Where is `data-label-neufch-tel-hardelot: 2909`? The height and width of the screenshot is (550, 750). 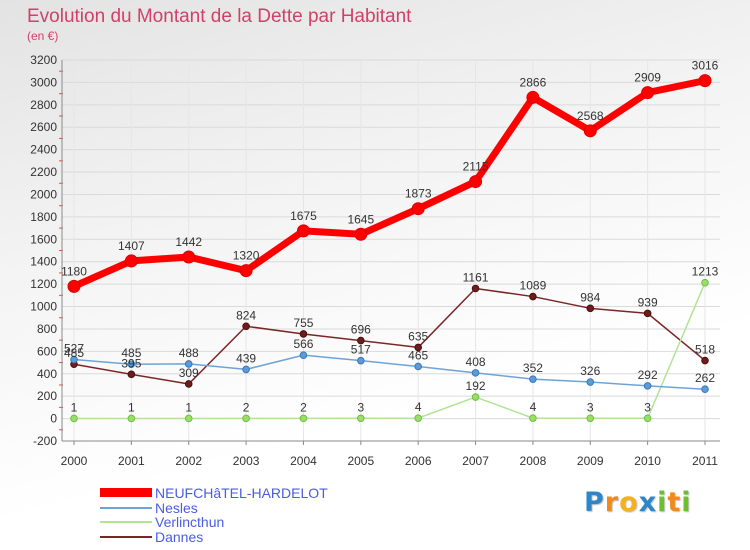
data-label-neufch-tel-hardelot: 2909 is located at coordinates (647, 78).